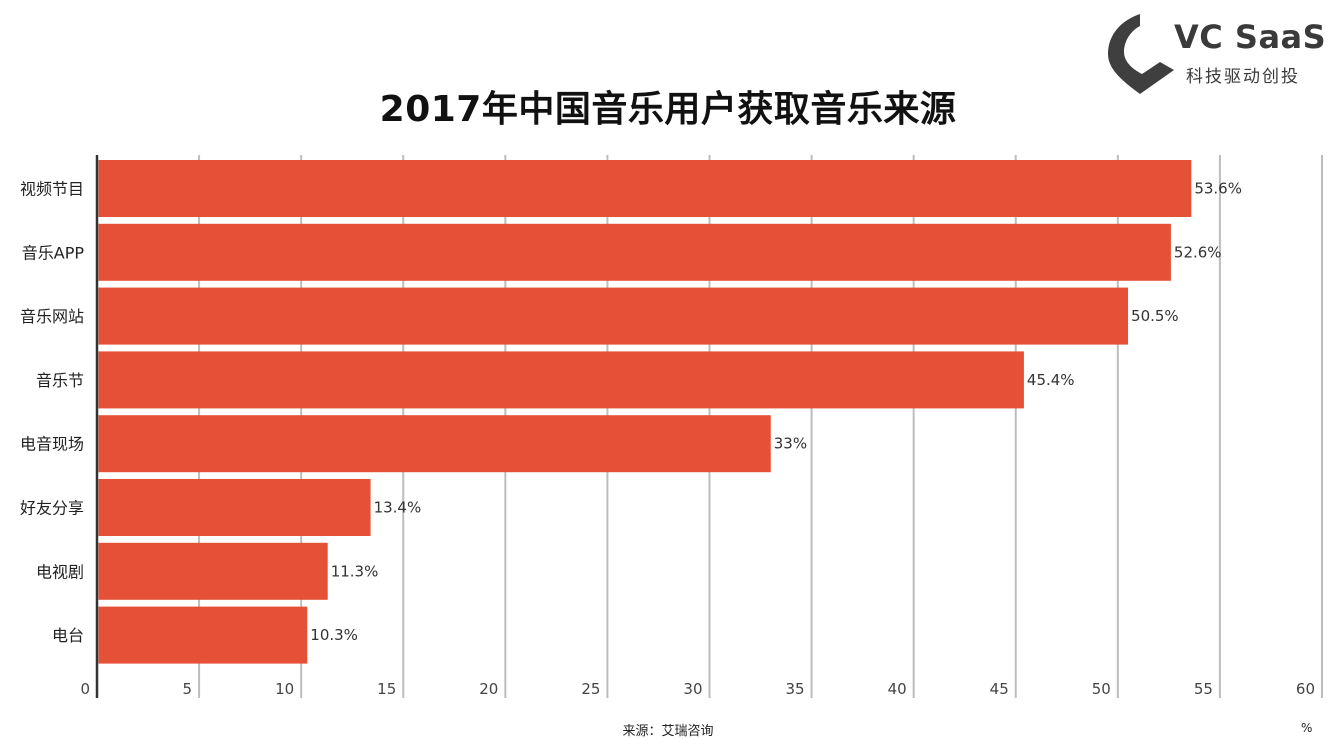 The image size is (1336, 739). I want to click on bar-value-label: 13.4%, so click(398, 508).